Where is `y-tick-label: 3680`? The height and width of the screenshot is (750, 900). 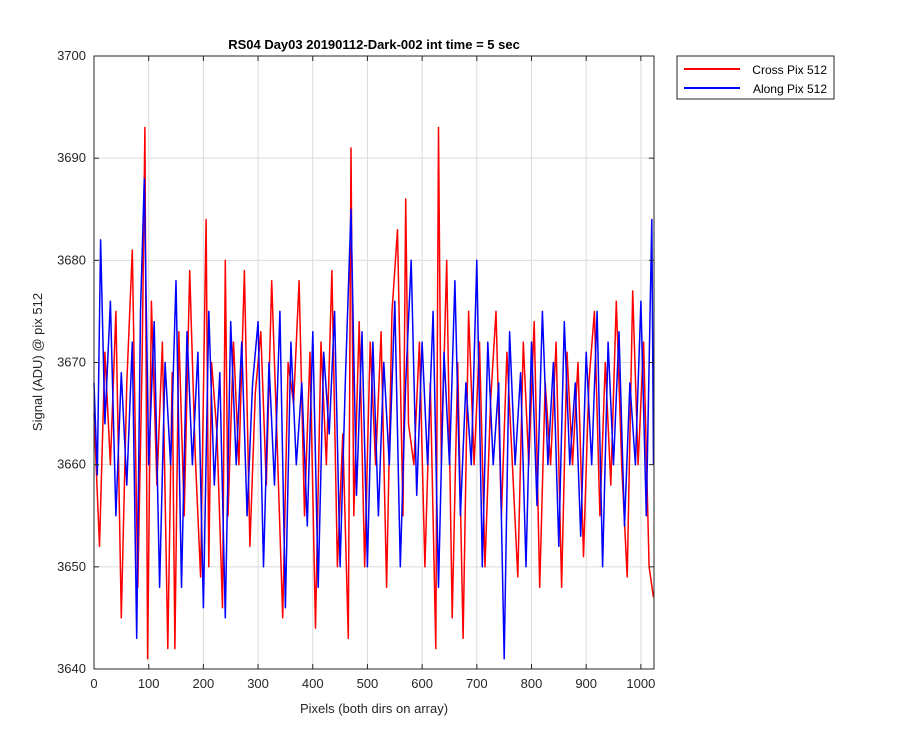
y-tick-label: 3680 is located at coordinates (71, 259).